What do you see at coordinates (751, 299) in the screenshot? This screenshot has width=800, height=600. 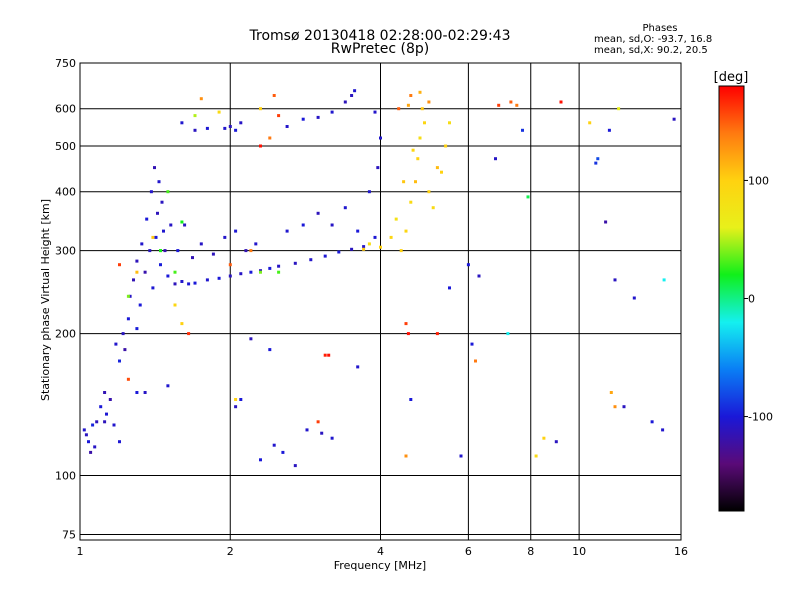 I see `colorbar-tick-label: 0` at bounding box center [751, 299].